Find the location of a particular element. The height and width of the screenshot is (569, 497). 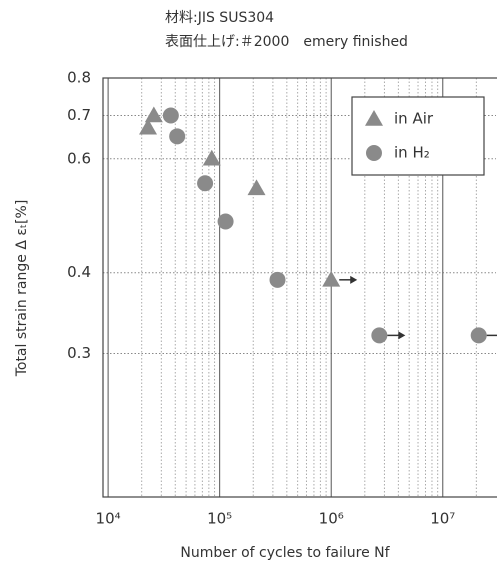

x-tick-label: 10⁶ is located at coordinates (331, 519).